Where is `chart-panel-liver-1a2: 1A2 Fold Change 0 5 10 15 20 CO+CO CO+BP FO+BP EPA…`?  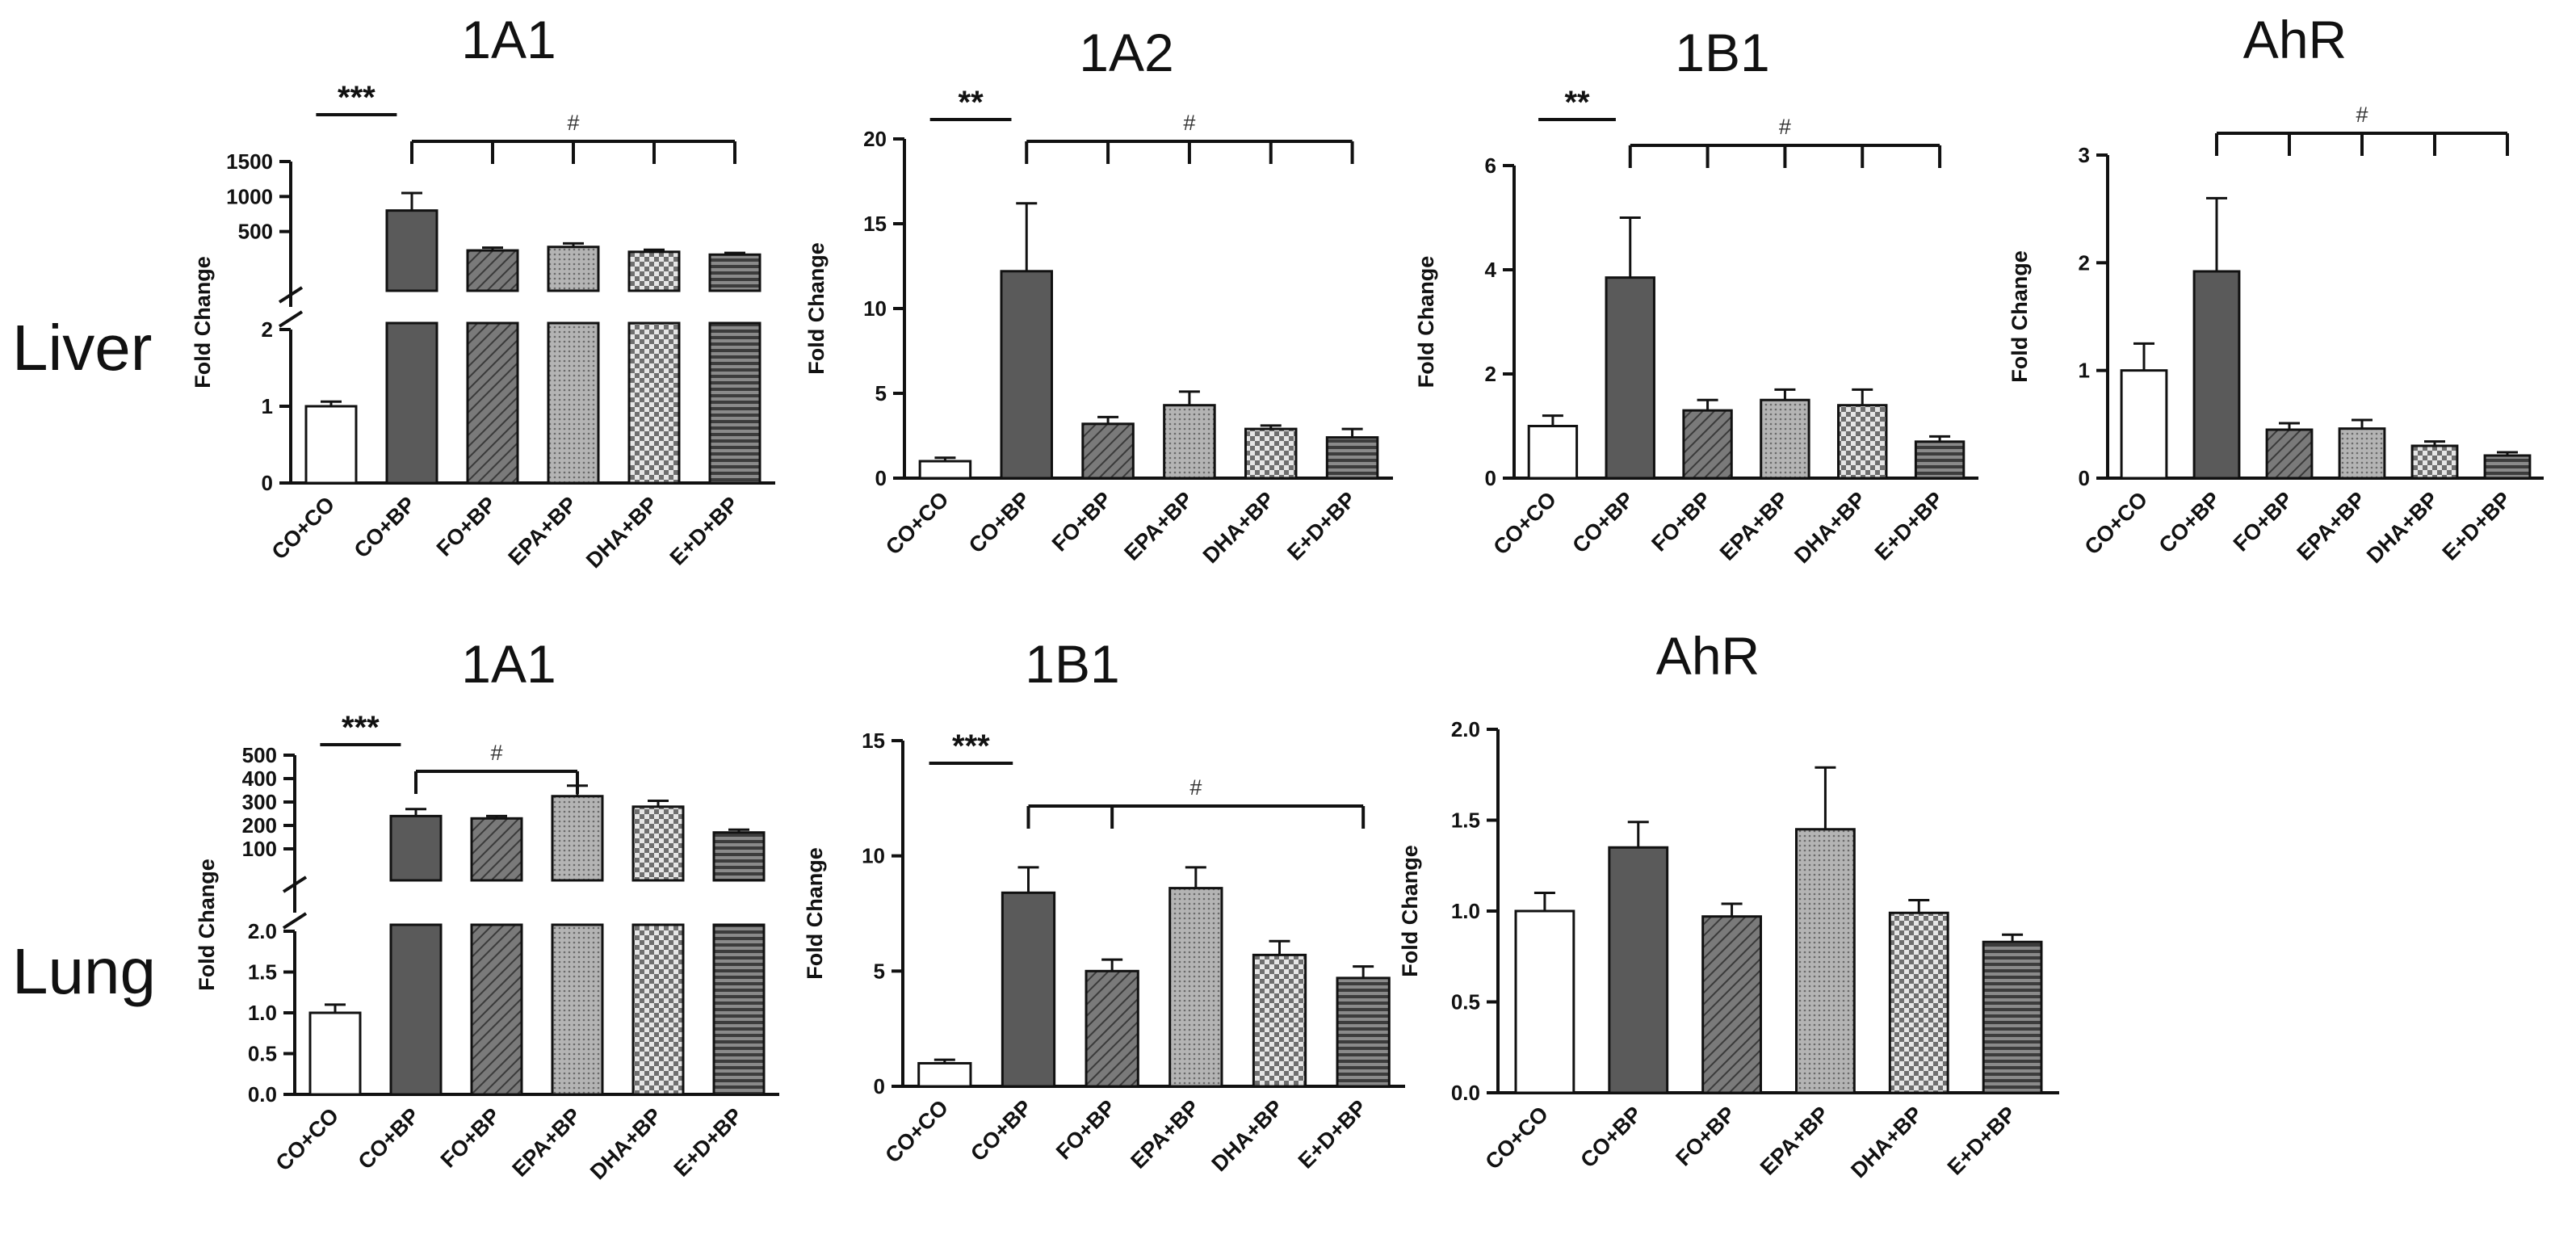 chart-panel-liver-1a2: 1A2 Fold Change 0 5 10 15 20 CO+CO CO+BP FO+BP EPA… is located at coordinates (1098, 295).